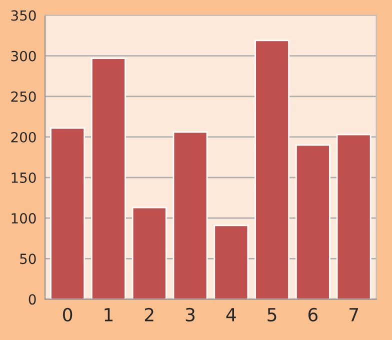 Image resolution: width=392 pixels, height=340 pixels. Describe the element at coordinates (67, 315) in the screenshot. I see `x-tick-label: 0` at that location.